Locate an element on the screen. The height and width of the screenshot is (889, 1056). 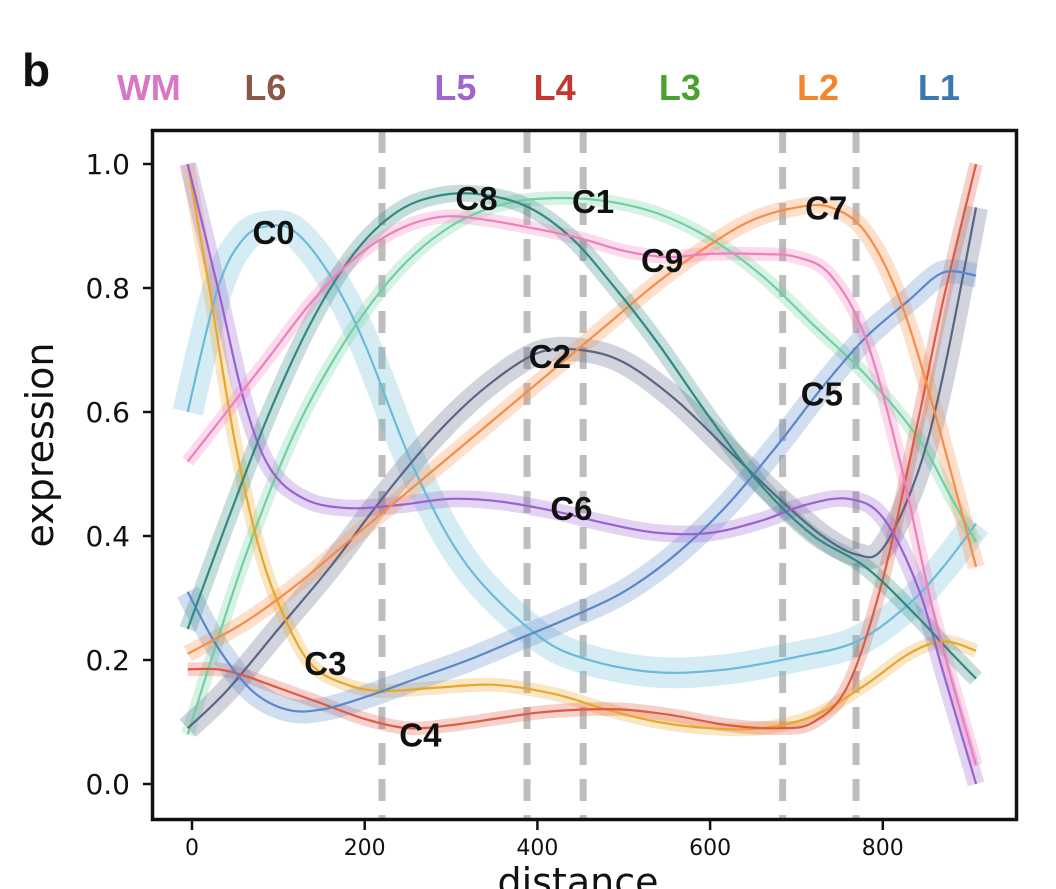
y-axis-title: expression is located at coordinates (40, 445).